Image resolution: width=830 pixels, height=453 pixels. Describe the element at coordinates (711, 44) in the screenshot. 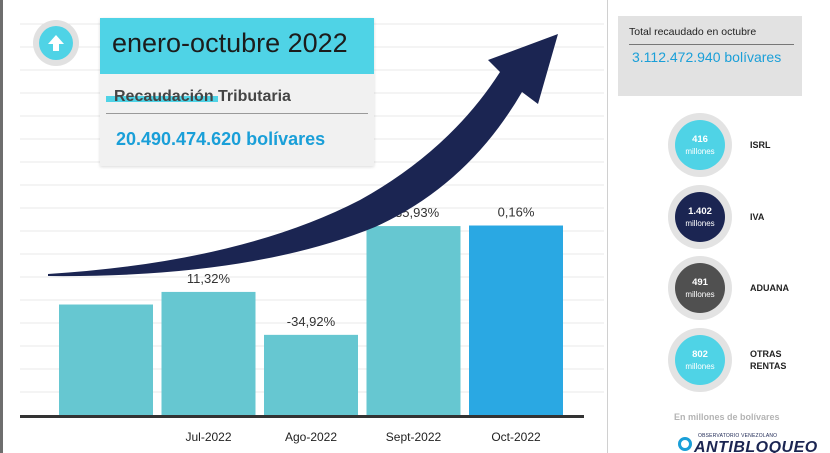

I see `october-divider` at that location.